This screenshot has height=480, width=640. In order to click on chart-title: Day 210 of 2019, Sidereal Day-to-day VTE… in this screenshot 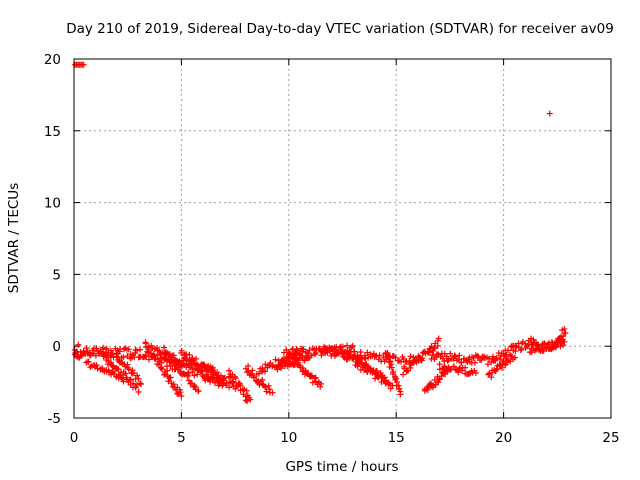, I will do `click(340, 29)`.